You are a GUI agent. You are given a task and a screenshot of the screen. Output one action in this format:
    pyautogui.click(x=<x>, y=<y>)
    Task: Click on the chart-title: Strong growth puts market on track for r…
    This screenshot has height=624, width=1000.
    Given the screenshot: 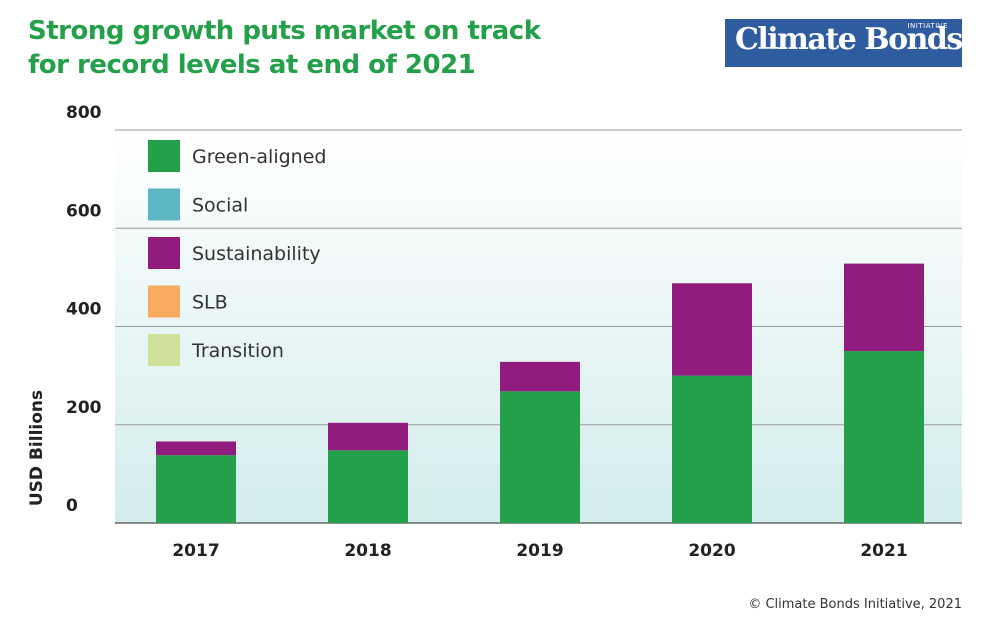 What is the action you would take?
    pyautogui.click(x=284, y=48)
    